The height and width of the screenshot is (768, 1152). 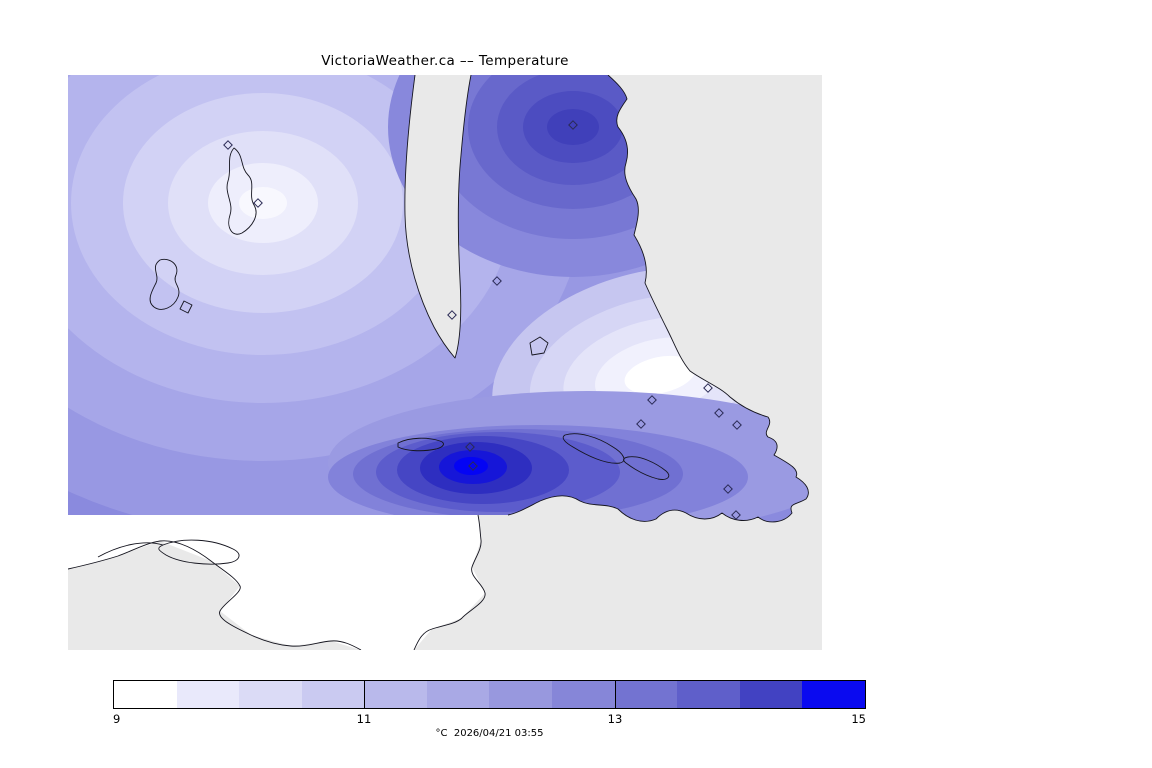 I want to click on map-caption: °C 2026/04/21 03:55, so click(x=489, y=733).